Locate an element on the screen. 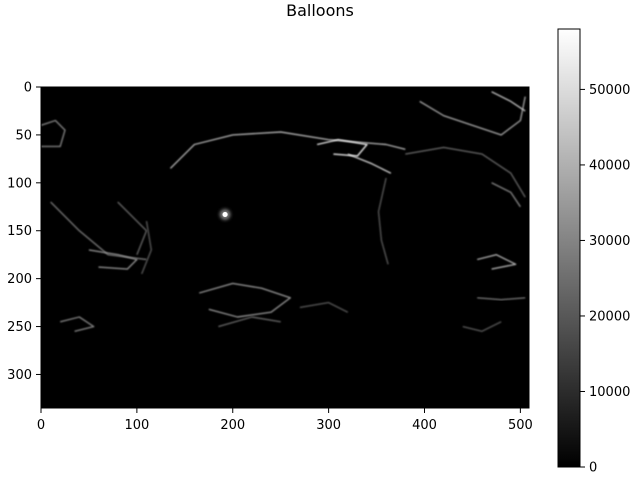  x-tick-label: 100 is located at coordinates (136, 425).